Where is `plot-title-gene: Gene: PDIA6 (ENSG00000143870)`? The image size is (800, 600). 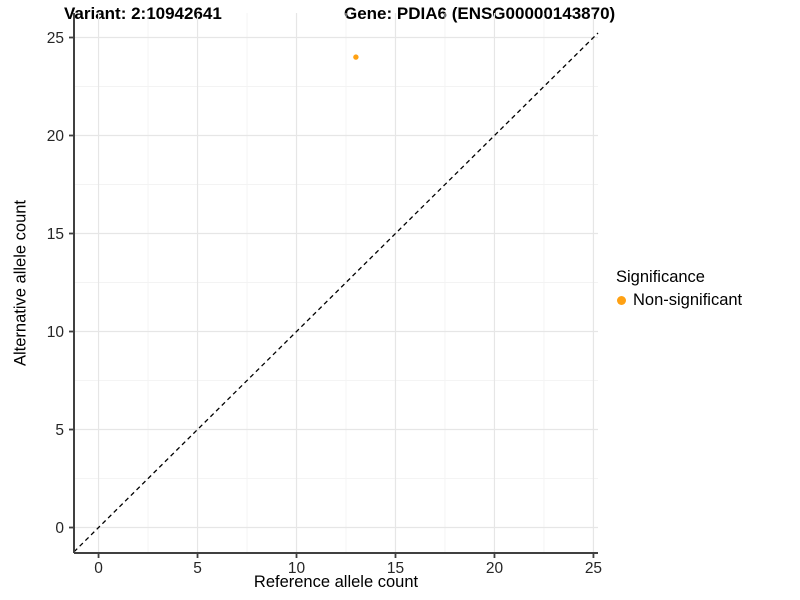 plot-title-gene: Gene: PDIA6 (ENSG00000143870) is located at coordinates (480, 13).